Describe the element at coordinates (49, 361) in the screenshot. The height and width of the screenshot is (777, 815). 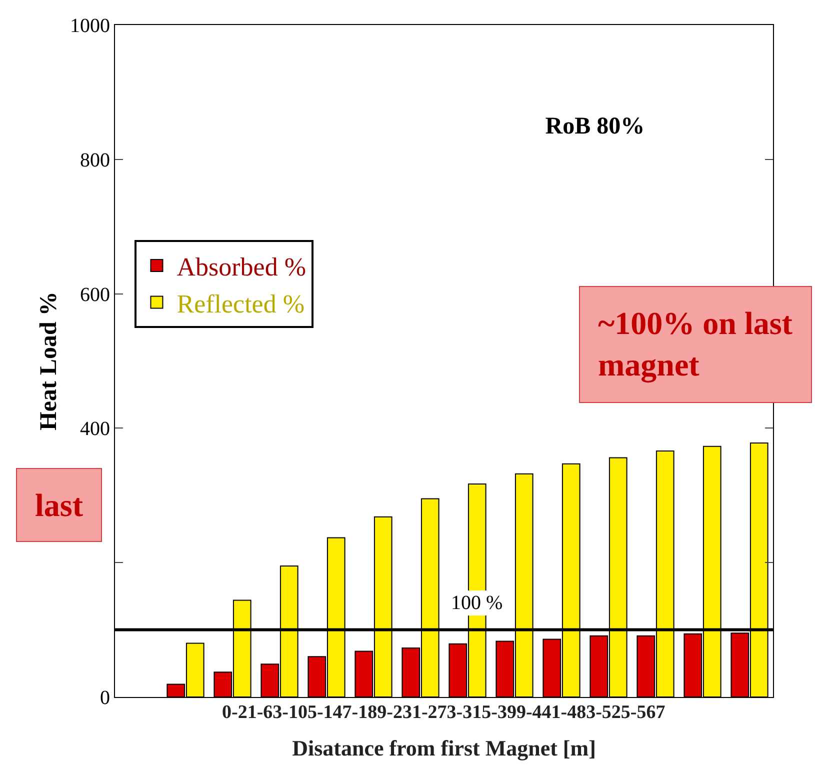
I see `y-axis-title: Heat Load %` at that location.